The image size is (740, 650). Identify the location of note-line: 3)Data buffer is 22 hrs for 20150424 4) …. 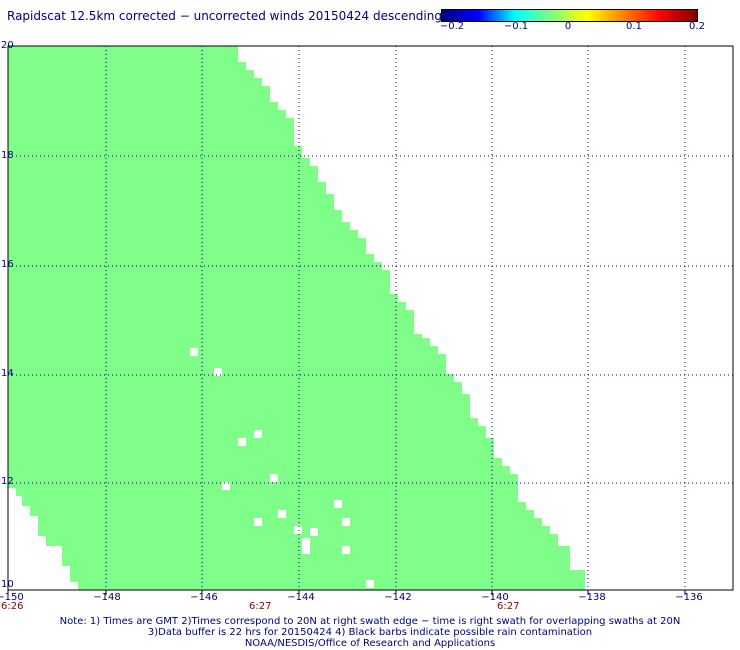
(370, 632).